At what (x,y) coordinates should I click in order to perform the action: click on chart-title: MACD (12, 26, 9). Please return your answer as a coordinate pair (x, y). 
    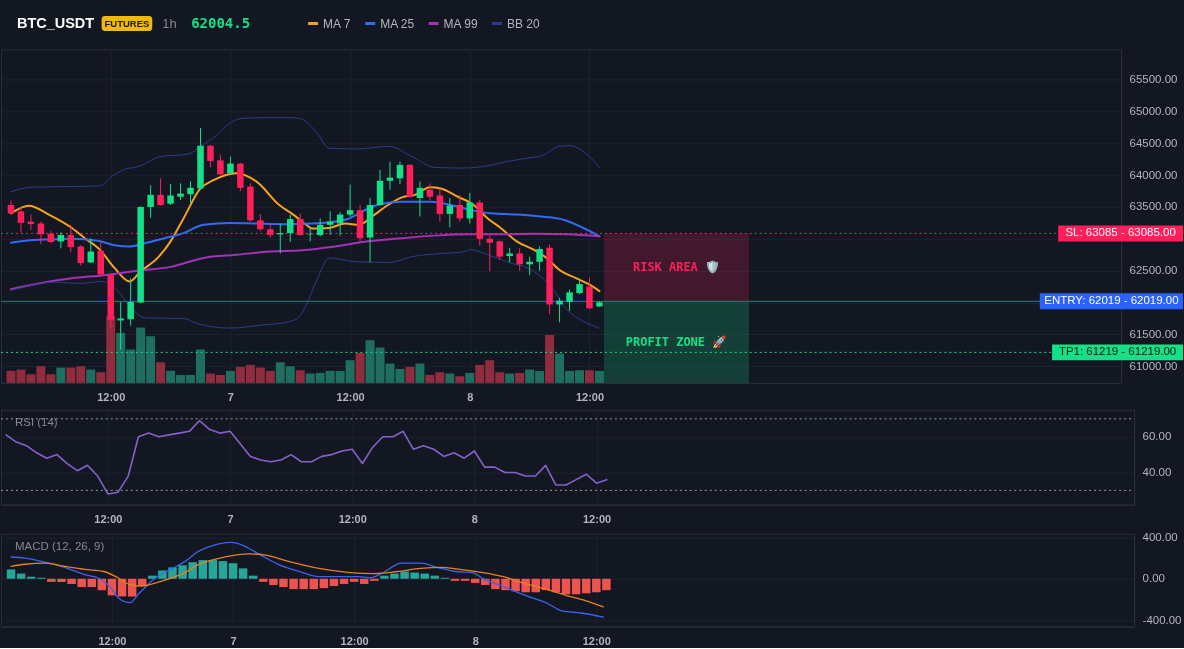
    Looking at the image, I should click on (59, 545).